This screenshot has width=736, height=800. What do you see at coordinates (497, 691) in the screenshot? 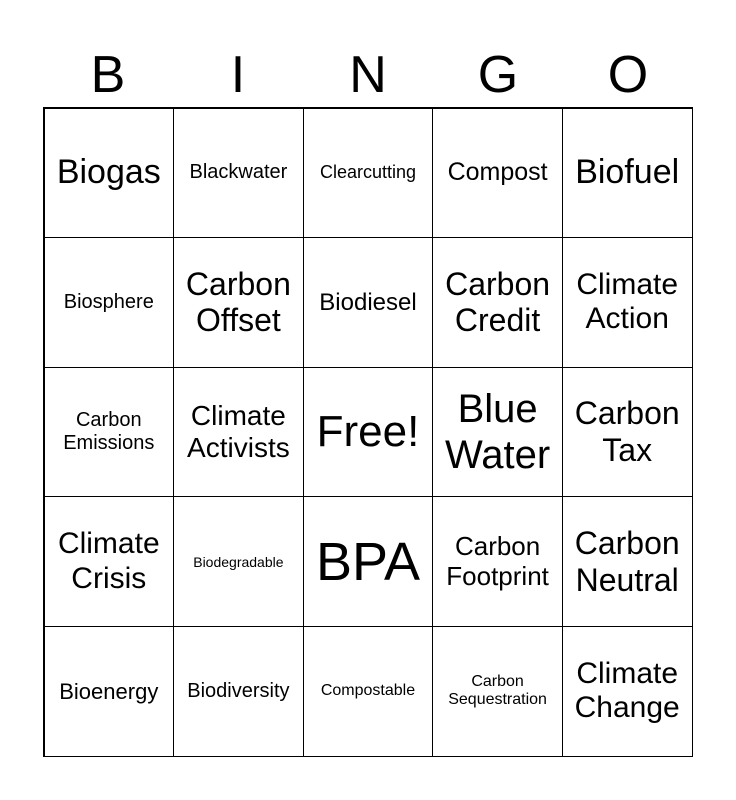
I see `bingo-cell: Carbon Sequestration` at bounding box center [497, 691].